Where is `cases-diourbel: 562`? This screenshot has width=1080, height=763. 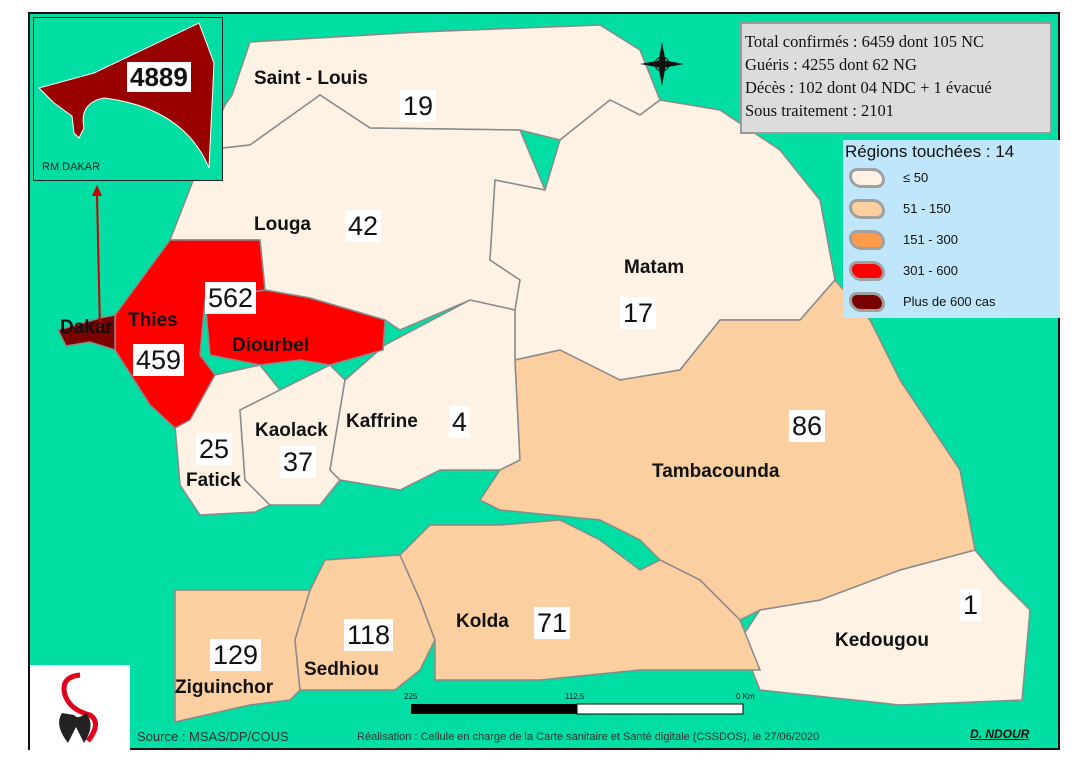
cases-diourbel: 562 is located at coordinates (231, 298).